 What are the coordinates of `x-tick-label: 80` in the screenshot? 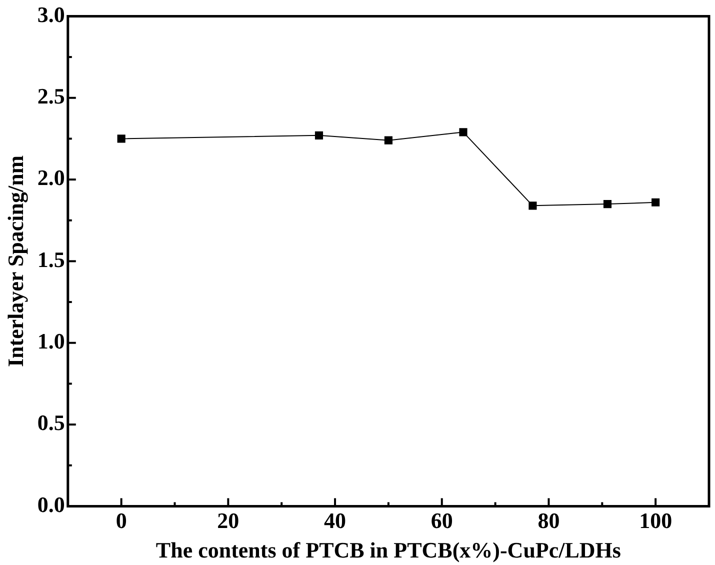 It's located at (549, 521).